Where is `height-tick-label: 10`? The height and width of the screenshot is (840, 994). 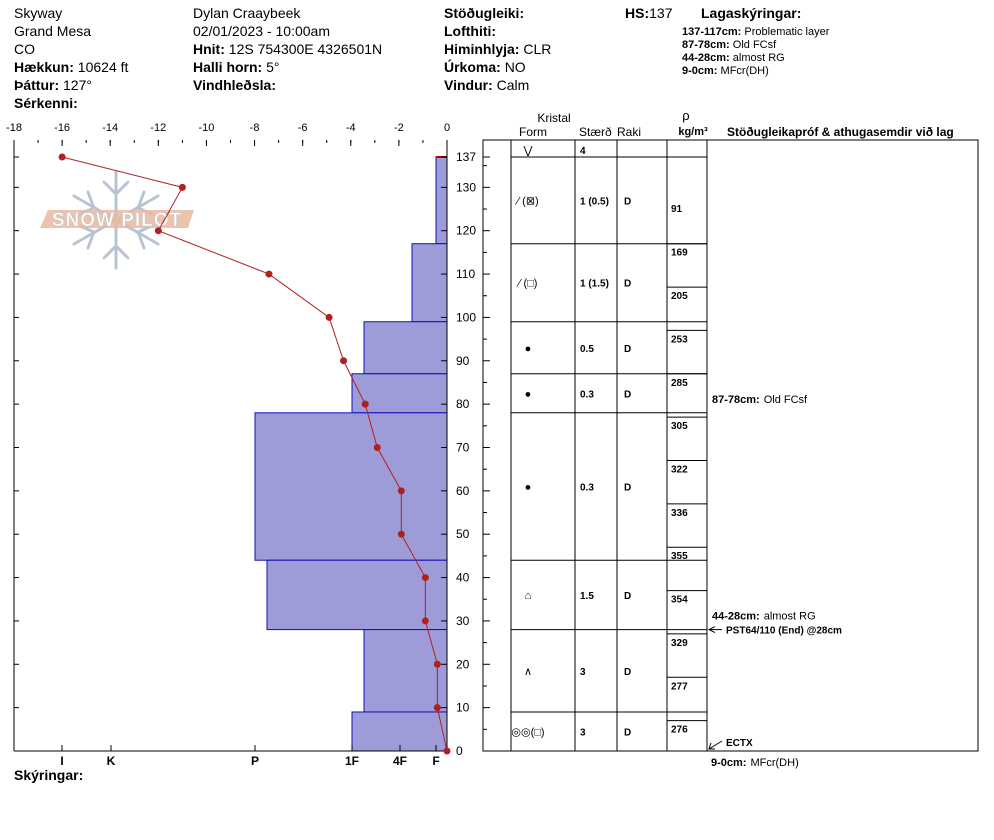 height-tick-label: 10 is located at coordinates (463, 708).